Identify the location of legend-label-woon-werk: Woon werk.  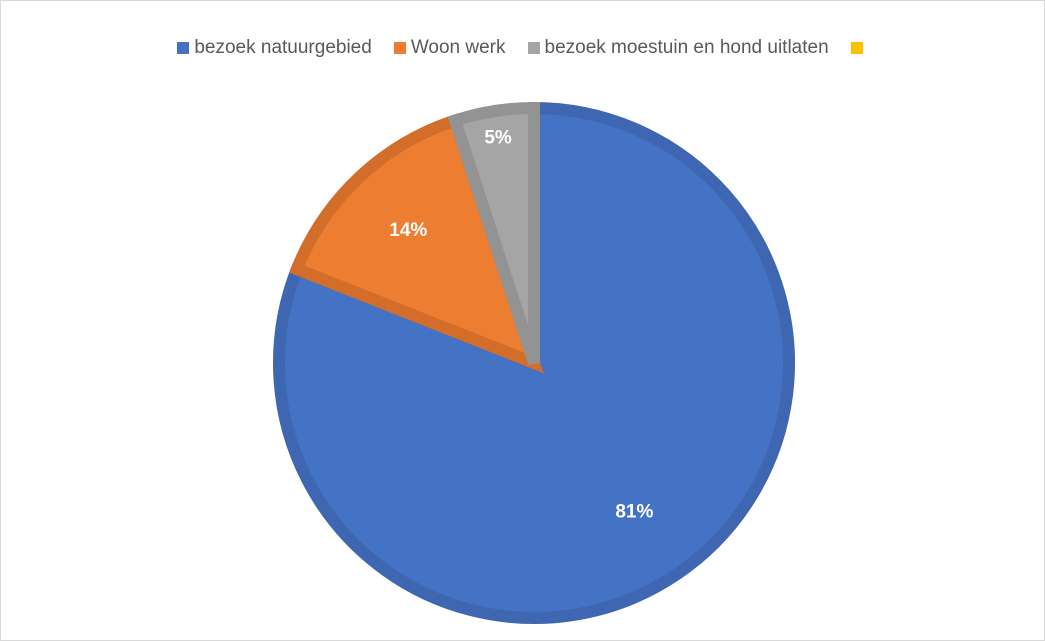
(458, 47).